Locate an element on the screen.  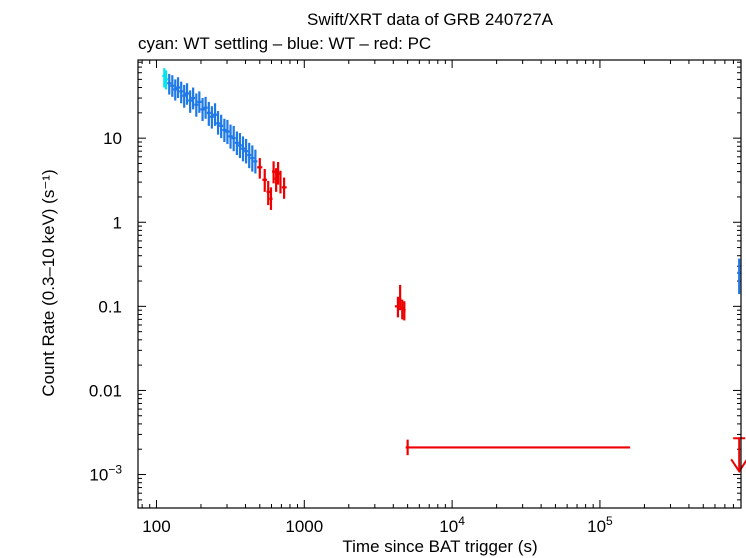
y-tick-label: 1 is located at coordinates (117, 222).